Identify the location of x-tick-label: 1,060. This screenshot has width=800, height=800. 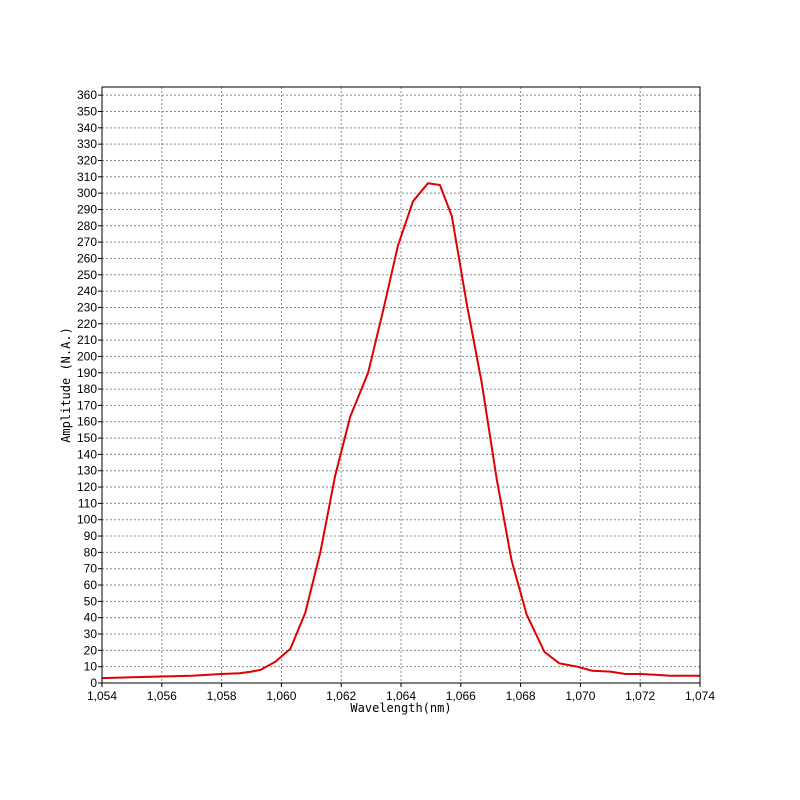
(281, 696).